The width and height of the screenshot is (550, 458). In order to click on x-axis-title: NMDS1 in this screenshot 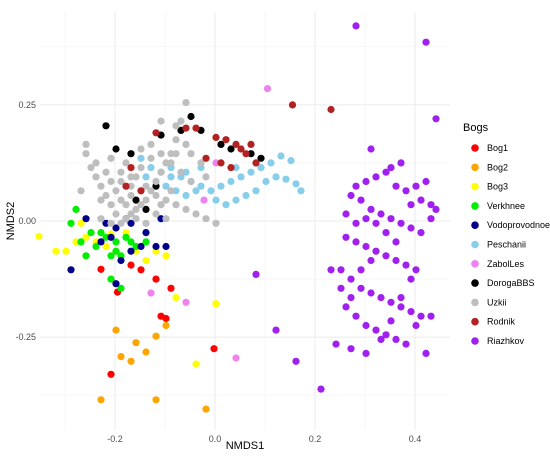, I will do `click(245, 446)`.